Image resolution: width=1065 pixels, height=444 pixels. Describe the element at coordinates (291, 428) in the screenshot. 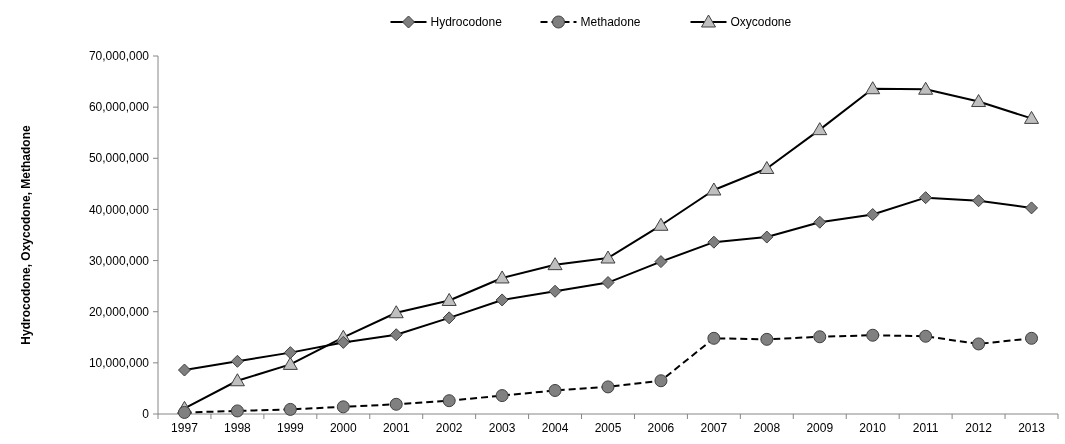

I see `x-tick-label: 1999` at that location.